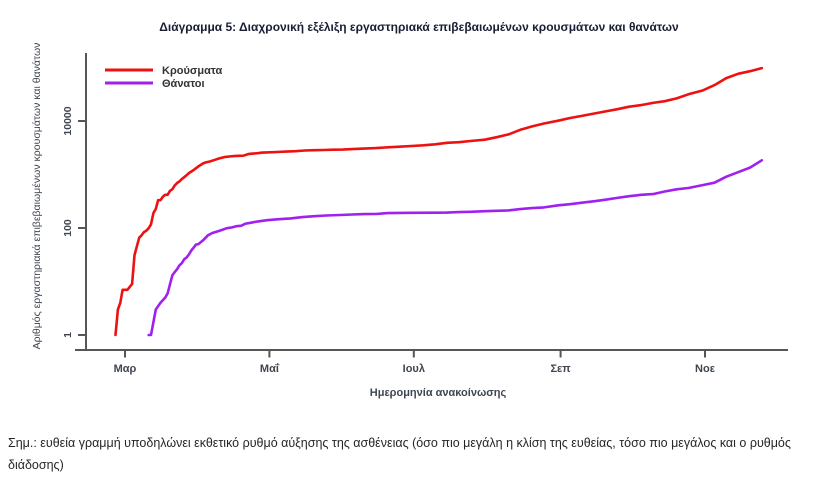  I want to click on x-tick-label: Μαρ, so click(125, 369).